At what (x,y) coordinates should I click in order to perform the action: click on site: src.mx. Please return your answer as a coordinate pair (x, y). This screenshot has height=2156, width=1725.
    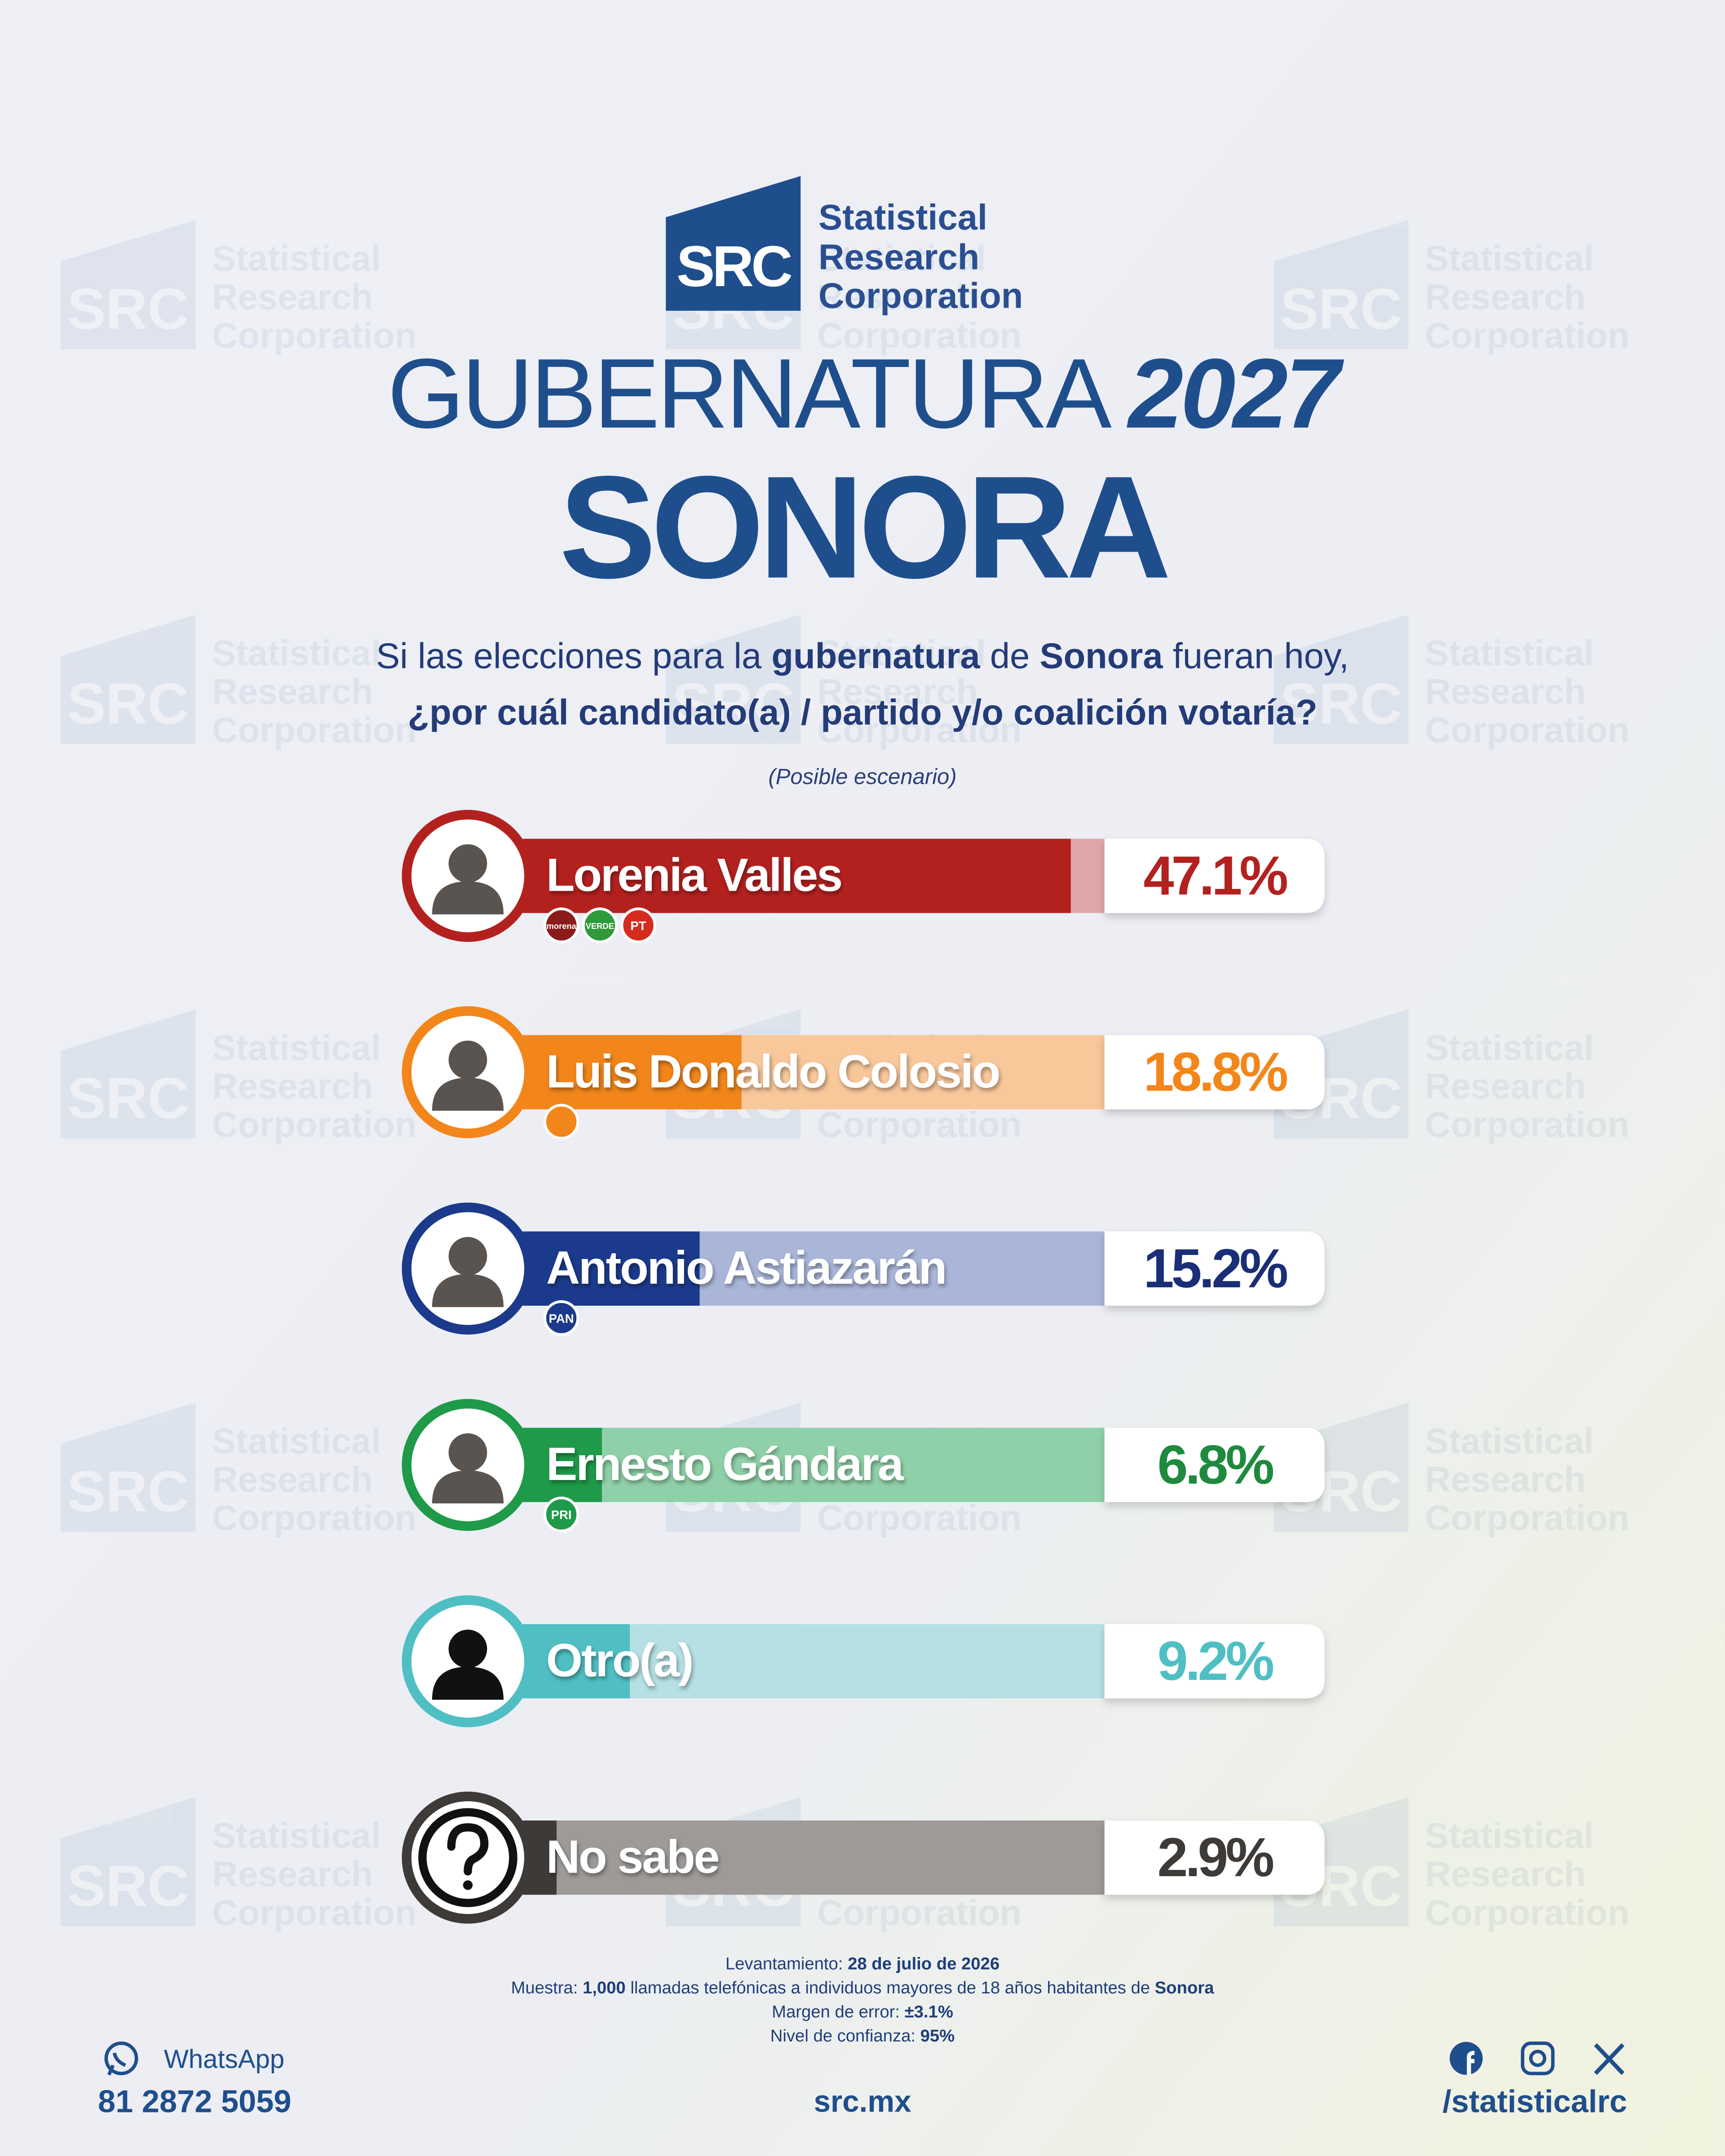
    Looking at the image, I should click on (862, 2101).